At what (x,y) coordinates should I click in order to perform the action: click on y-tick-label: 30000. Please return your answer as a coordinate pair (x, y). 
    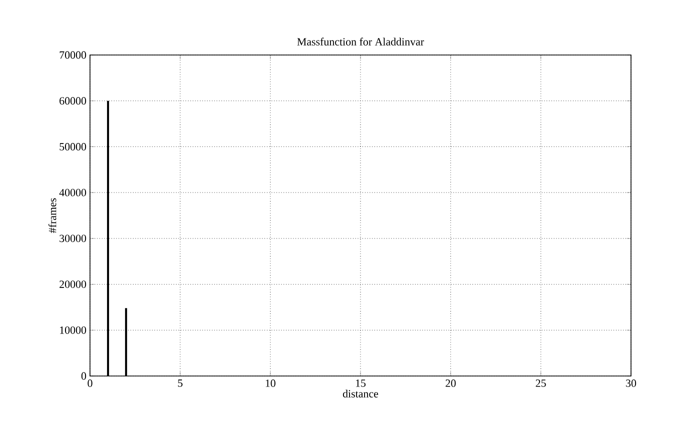
    Looking at the image, I should click on (73, 238).